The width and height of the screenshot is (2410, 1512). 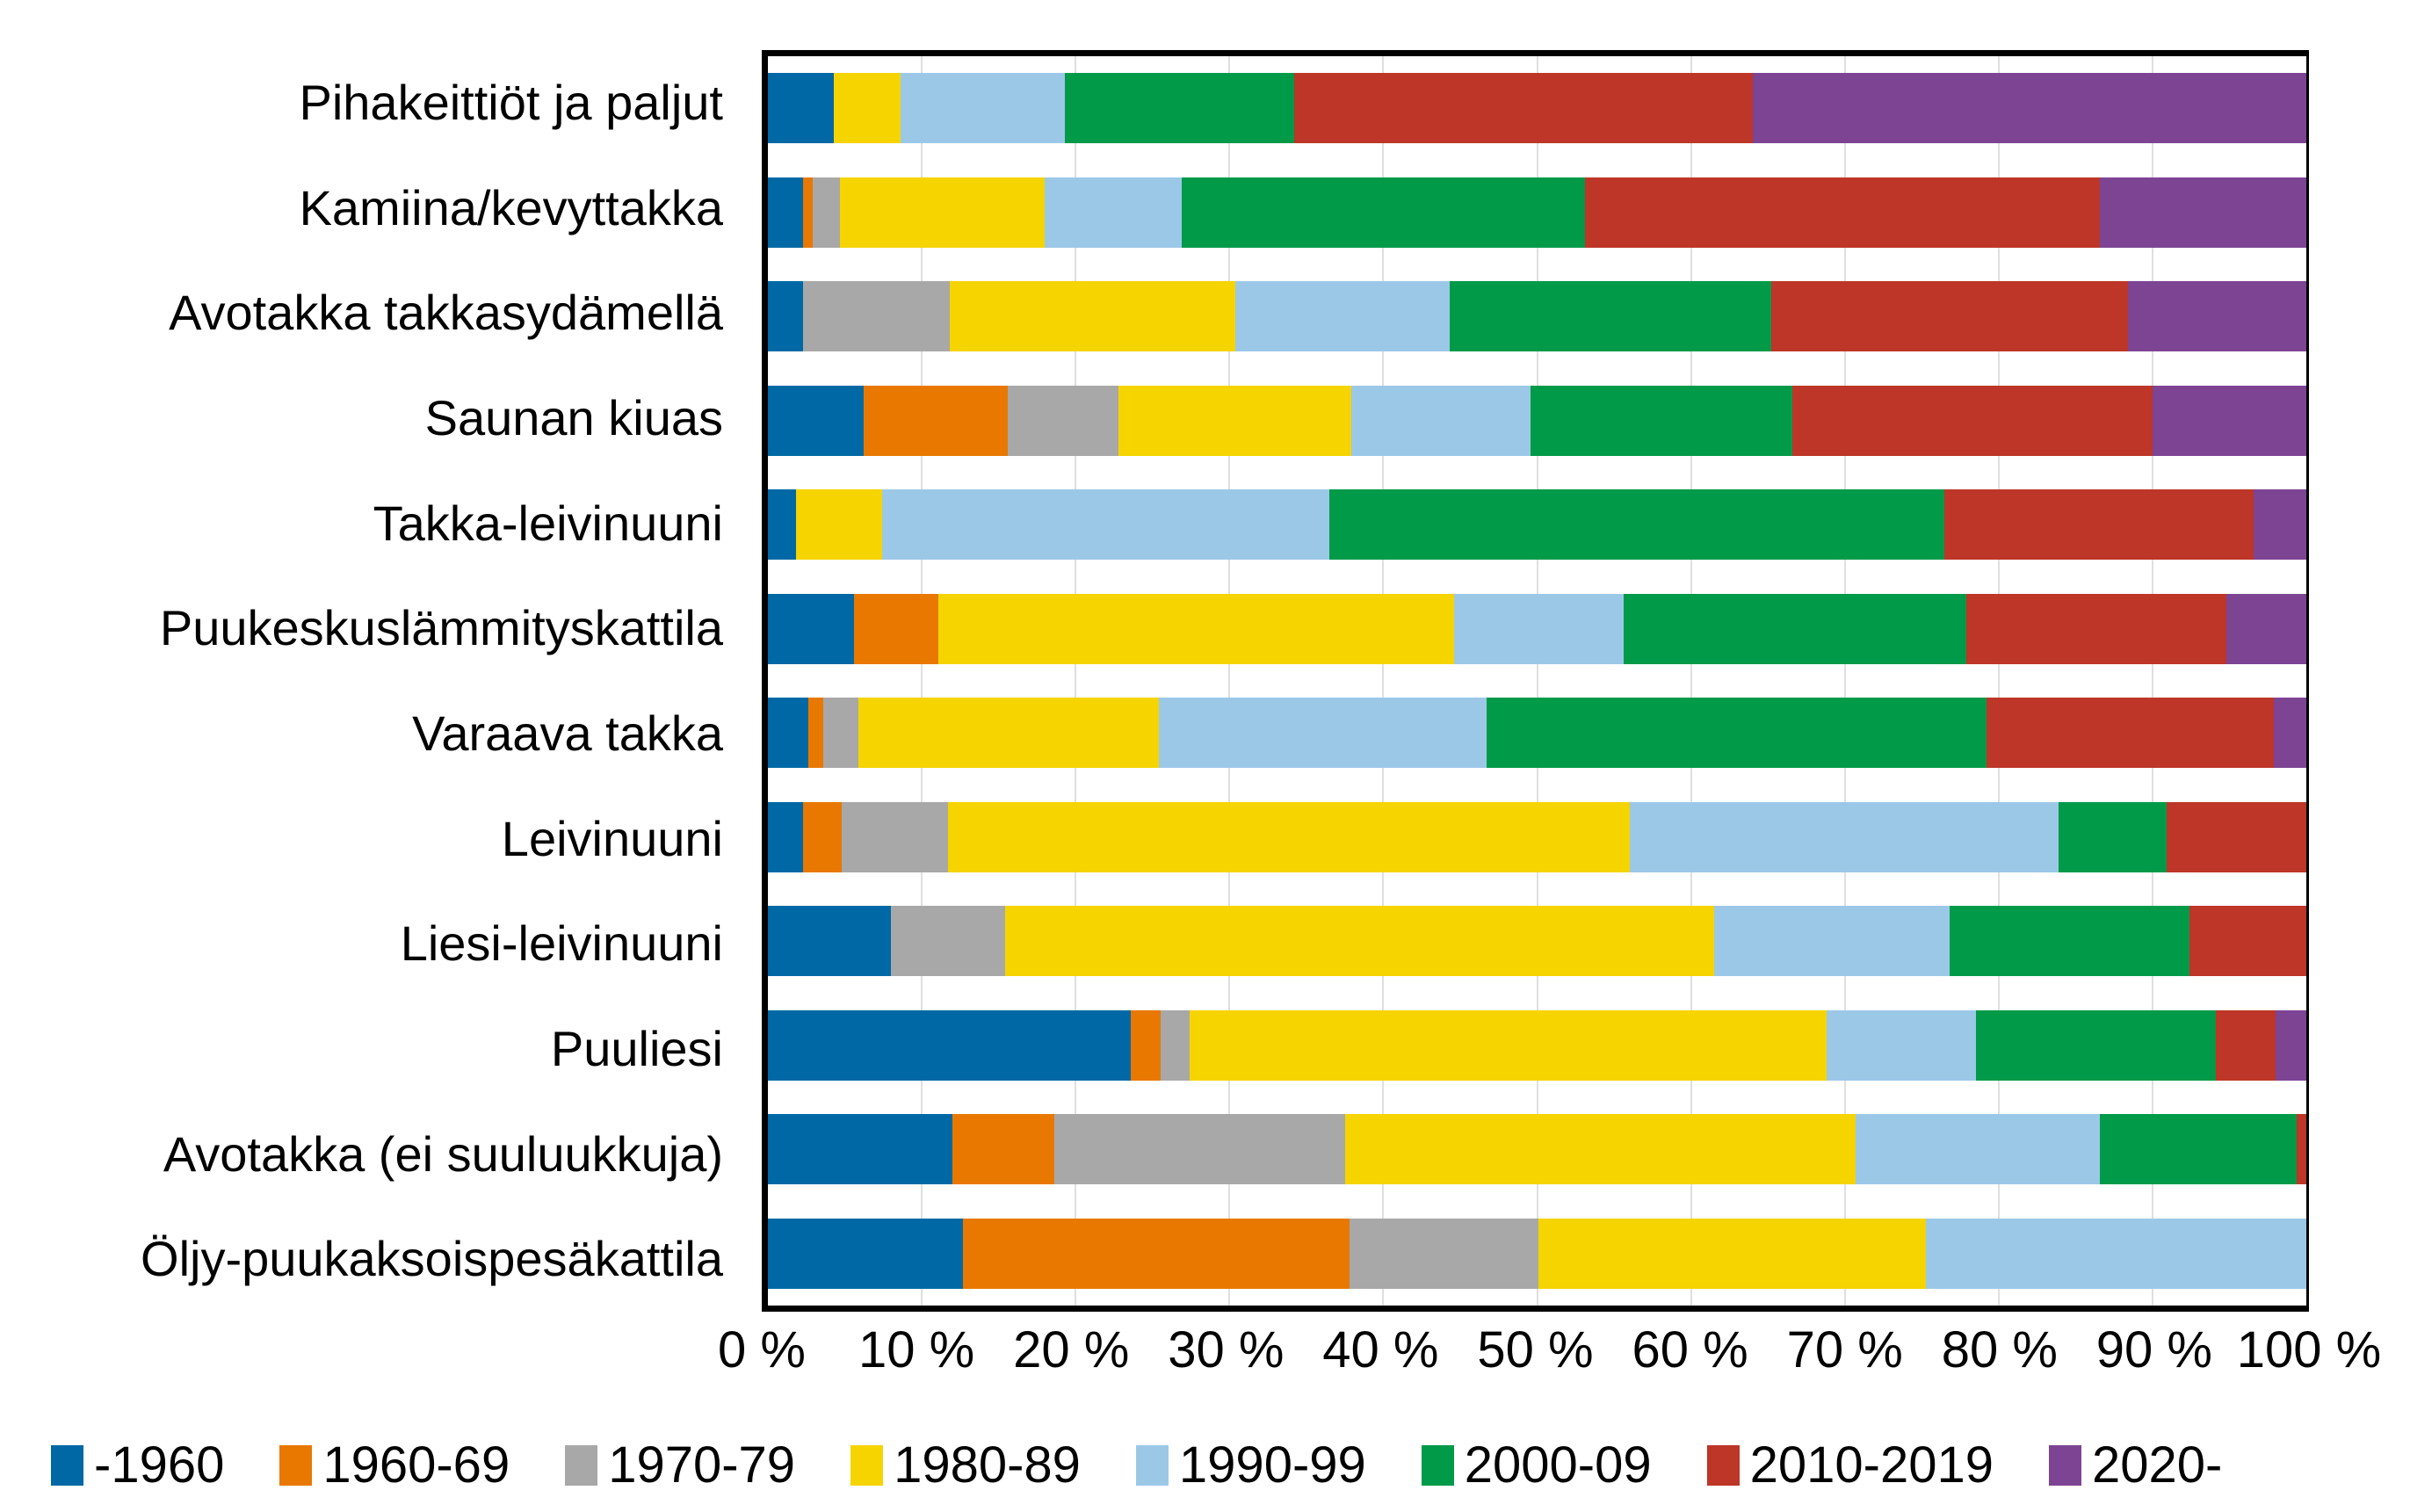 I want to click on legend-item: 2000-09, so click(x=1536, y=1465).